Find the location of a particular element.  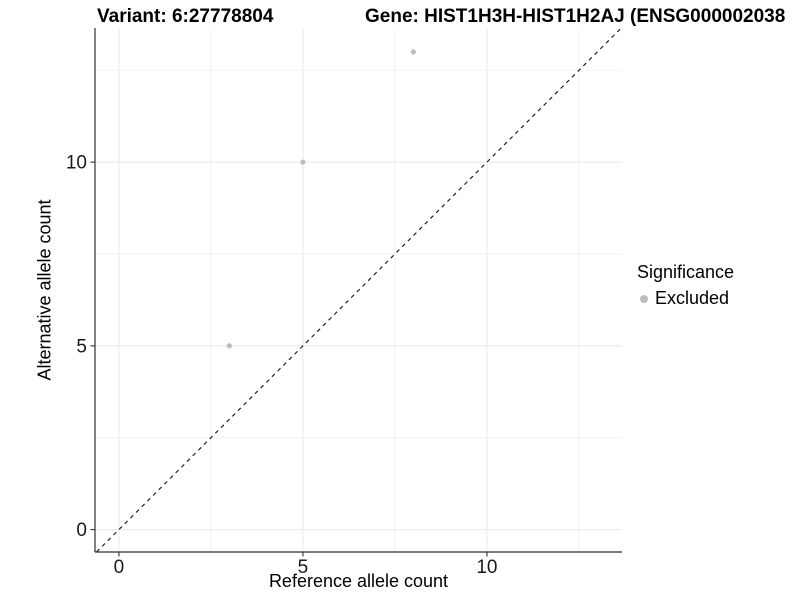

legend-key-dot-icon is located at coordinates (644, 298).